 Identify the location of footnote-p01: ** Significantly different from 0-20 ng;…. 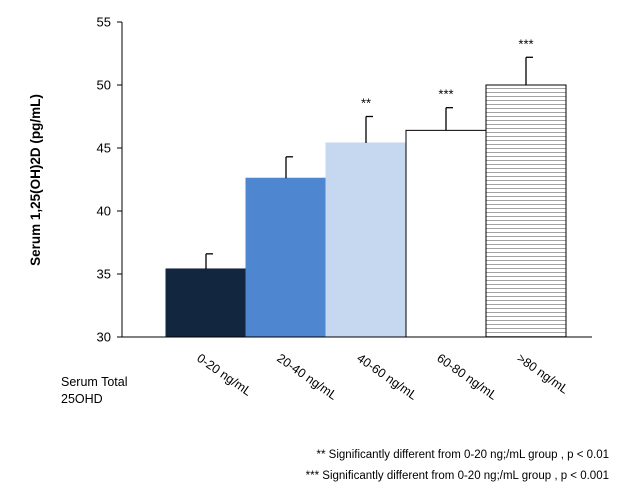
(462, 455).